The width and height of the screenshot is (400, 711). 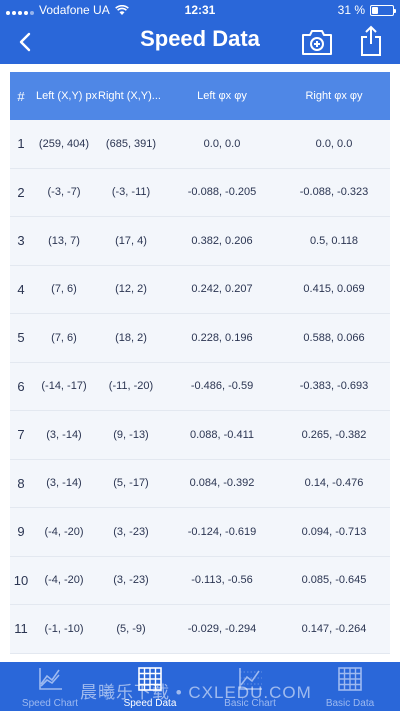 I want to click on right-phi-cell: -0.088, -0.323, so click(x=334, y=192).